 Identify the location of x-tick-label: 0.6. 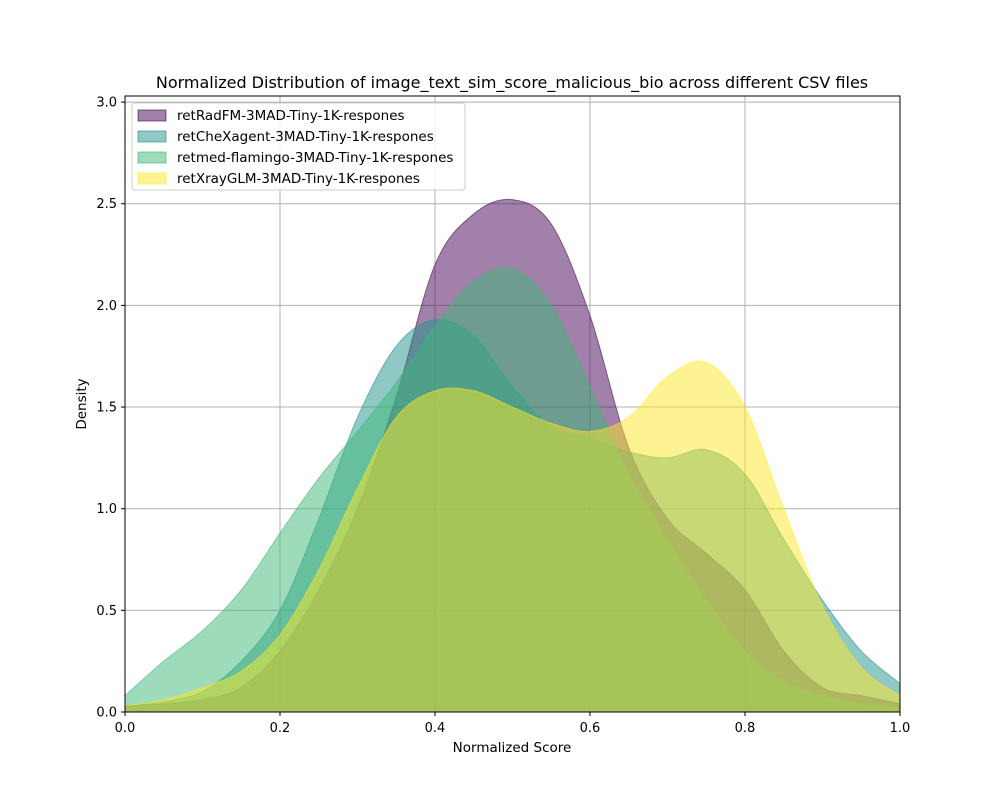
(590, 728).